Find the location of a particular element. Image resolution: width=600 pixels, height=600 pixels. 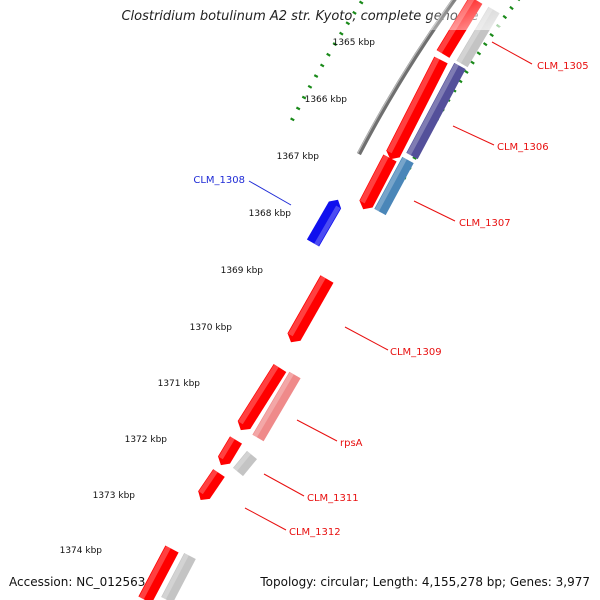

gene-rpsa is located at coordinates (276, 406).